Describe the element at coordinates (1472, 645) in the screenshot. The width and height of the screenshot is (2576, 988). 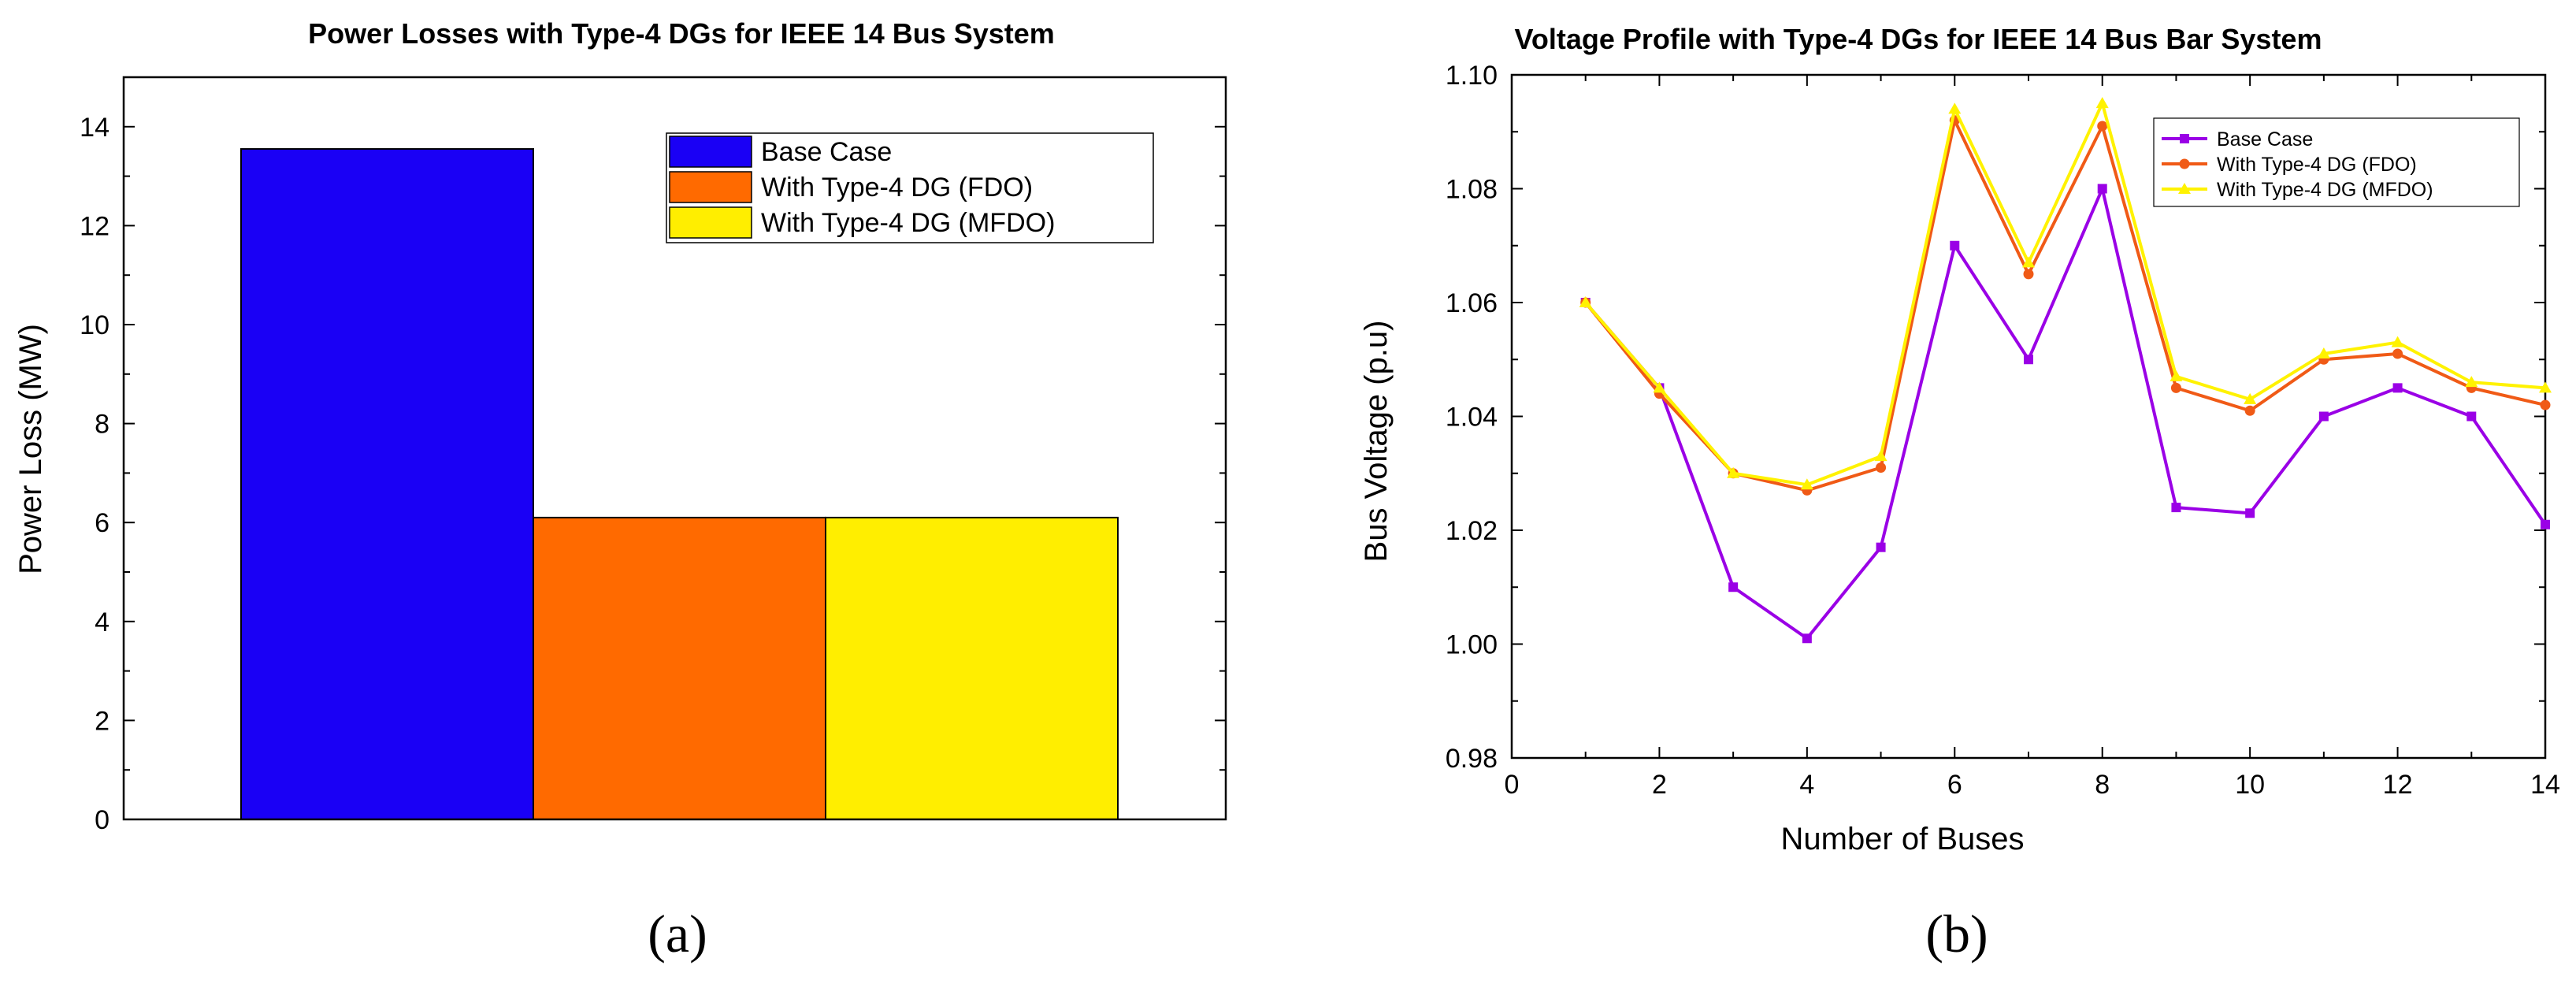
I see `chart-b-ytick-label: 1.00` at that location.